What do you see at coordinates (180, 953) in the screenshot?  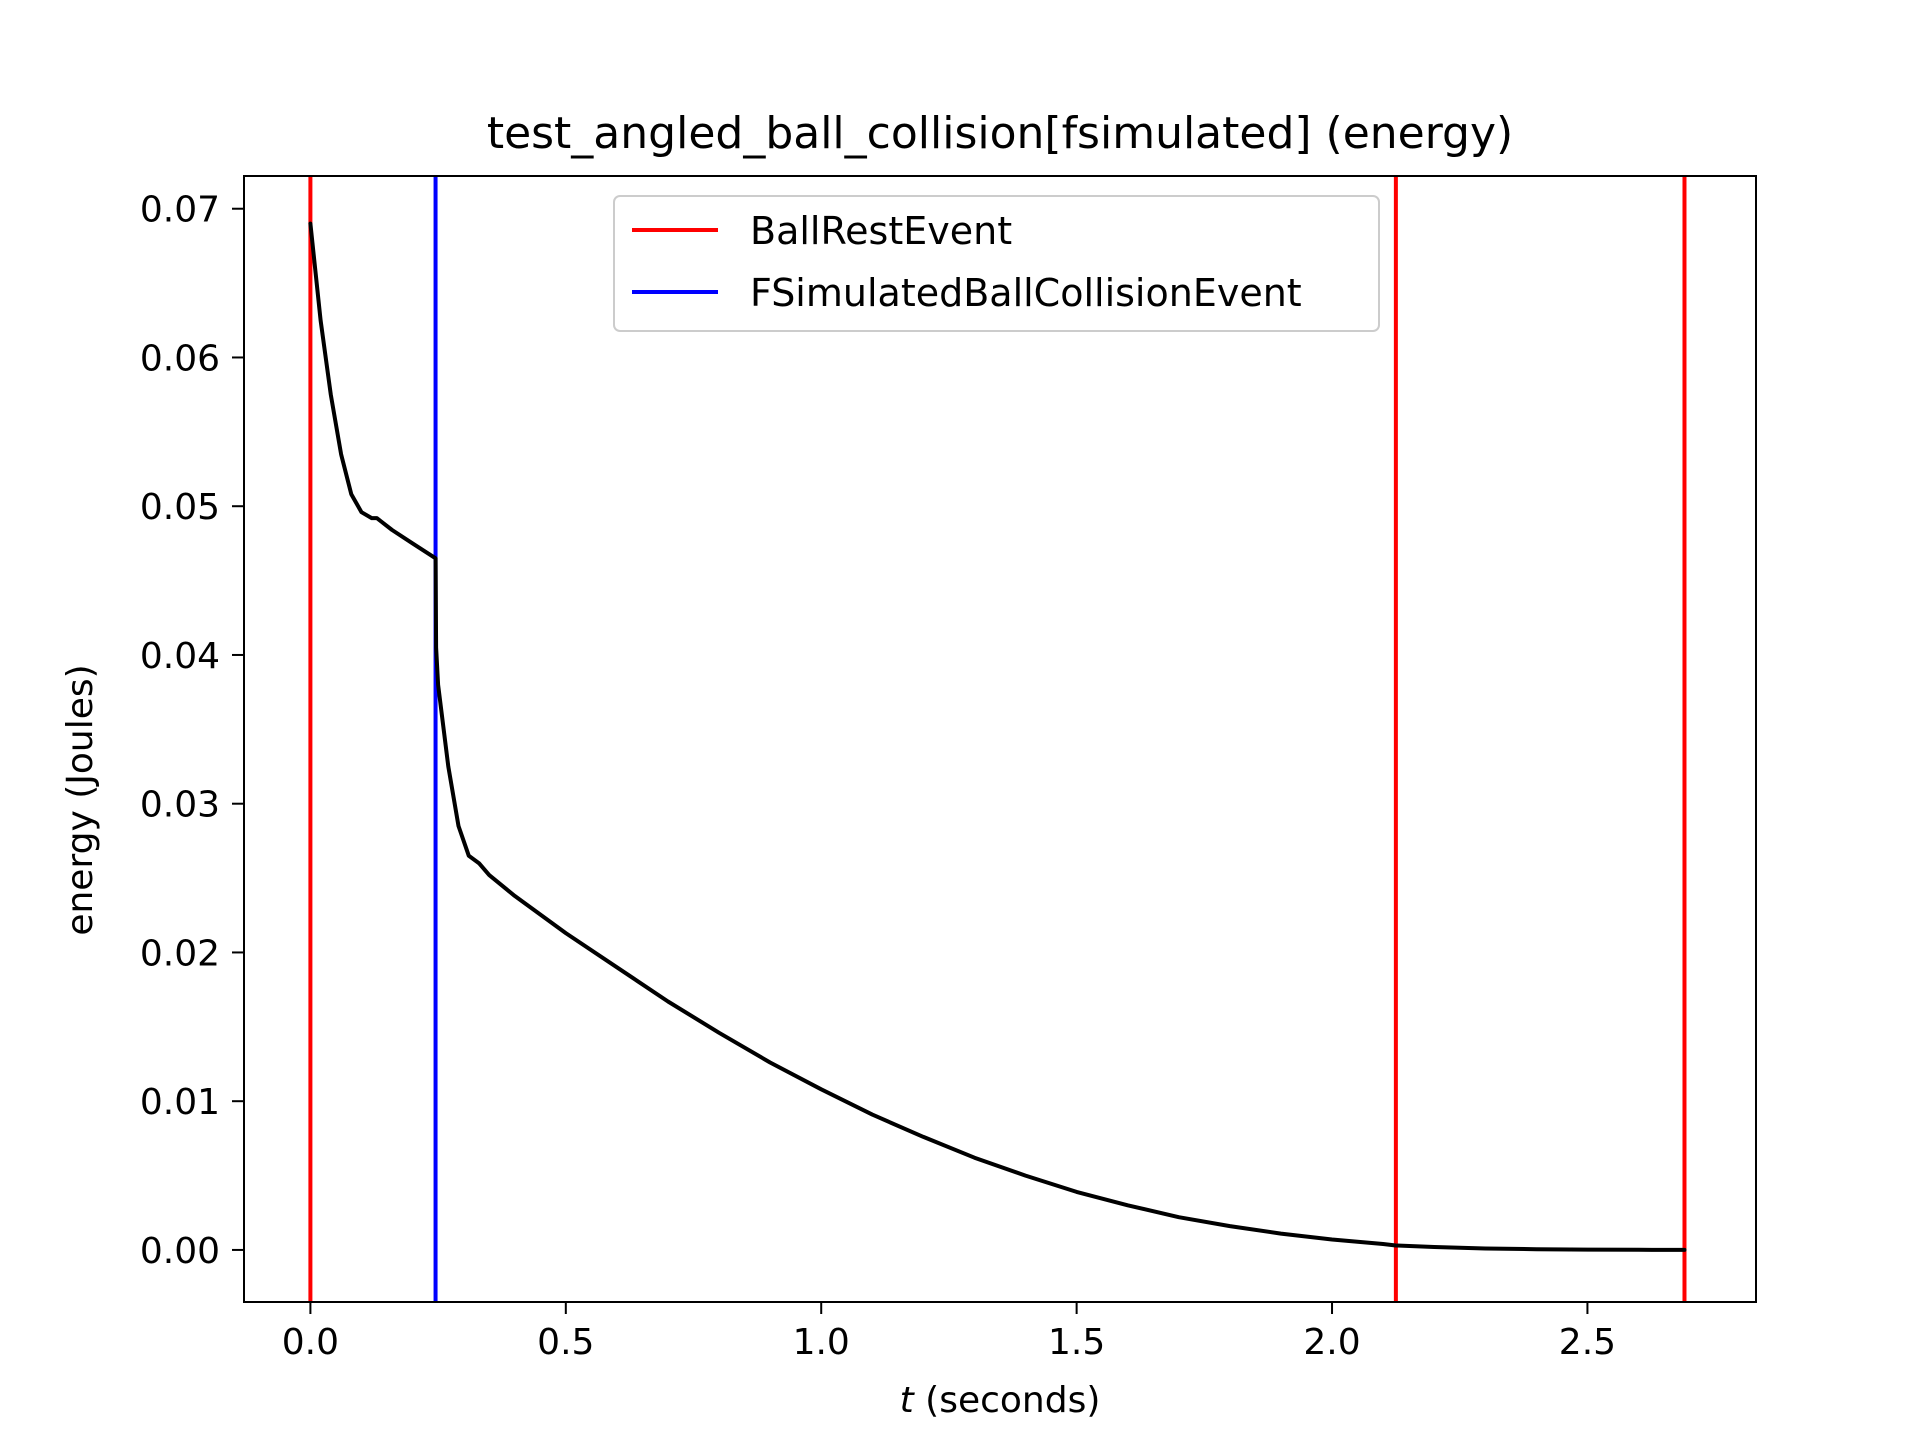 I see `y-tick-label: 0.02` at bounding box center [180, 953].